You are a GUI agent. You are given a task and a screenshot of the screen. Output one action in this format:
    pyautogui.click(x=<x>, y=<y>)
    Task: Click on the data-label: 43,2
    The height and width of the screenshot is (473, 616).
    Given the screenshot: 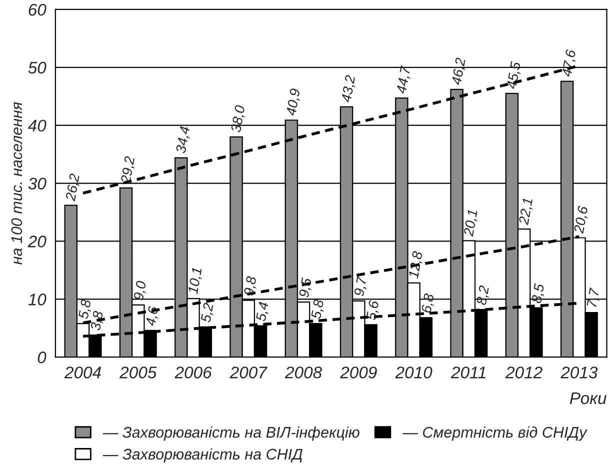 What is the action you would take?
    pyautogui.click(x=348, y=89)
    